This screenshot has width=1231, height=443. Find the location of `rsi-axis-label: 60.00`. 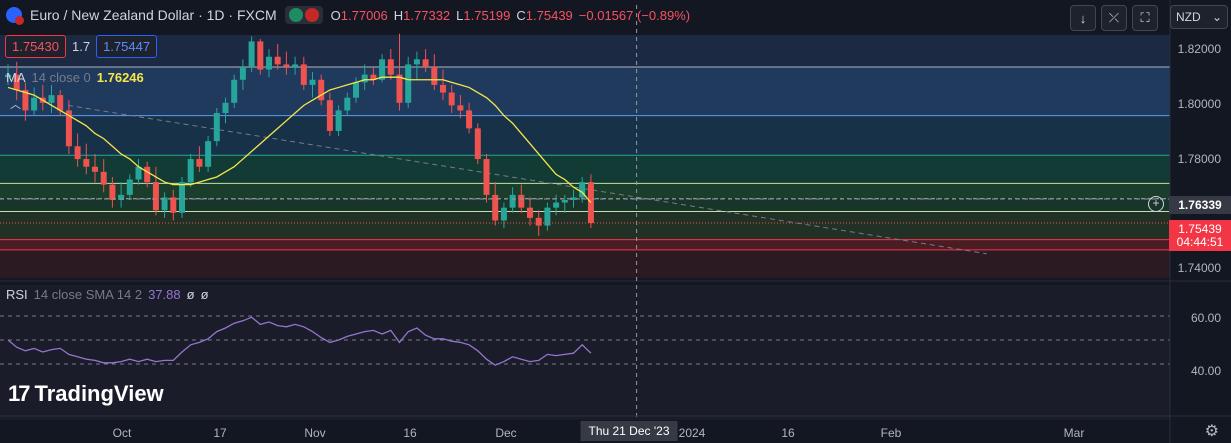

rsi-axis-label: 60.00 is located at coordinates (1205, 318).